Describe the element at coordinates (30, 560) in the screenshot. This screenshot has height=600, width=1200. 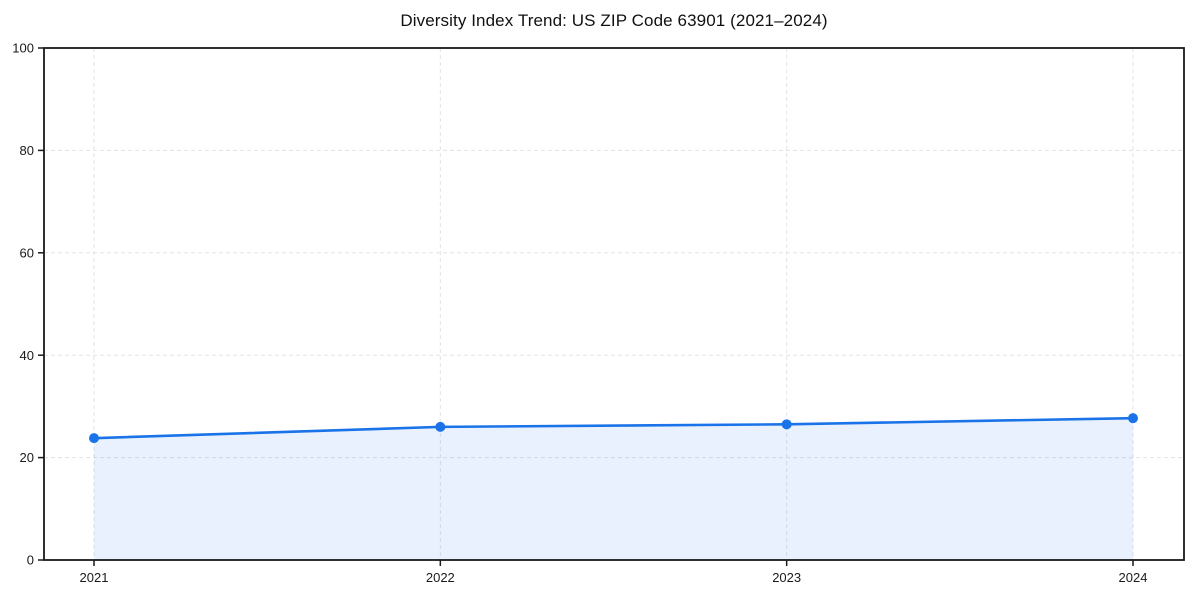
I see `y-axis-tick-label: 0` at that location.